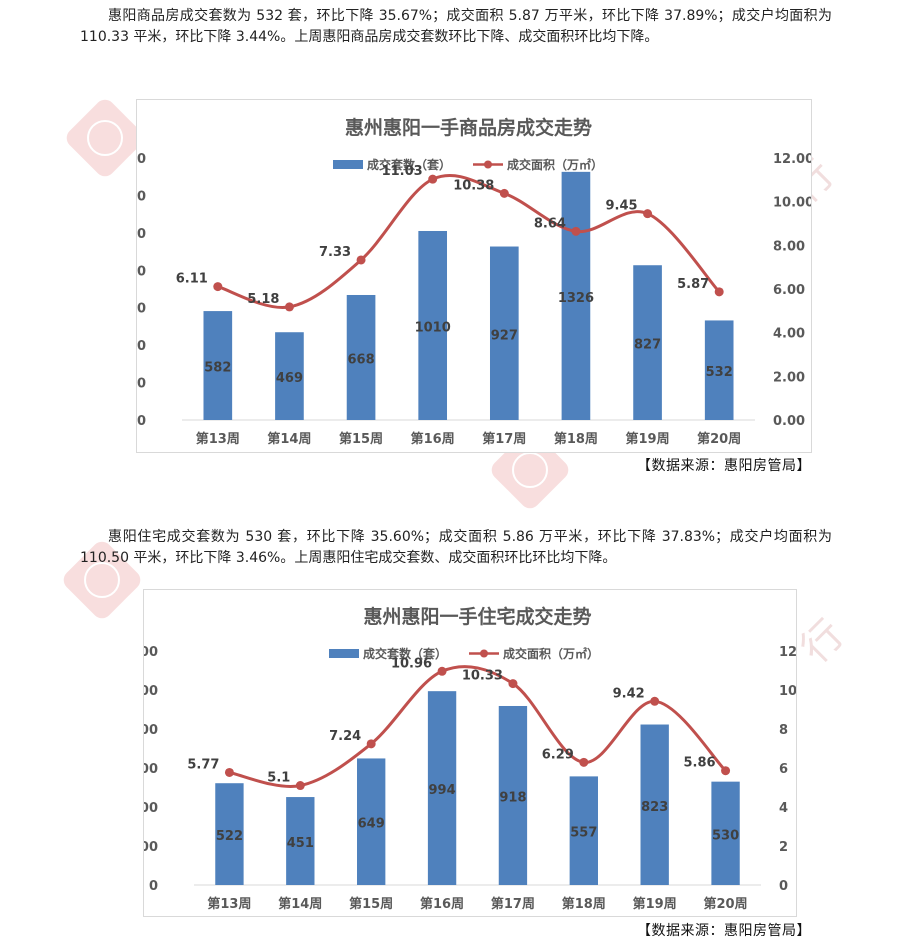  Describe the element at coordinates (583, 833) in the screenshot. I see `bar-value-label: 557` at that location.